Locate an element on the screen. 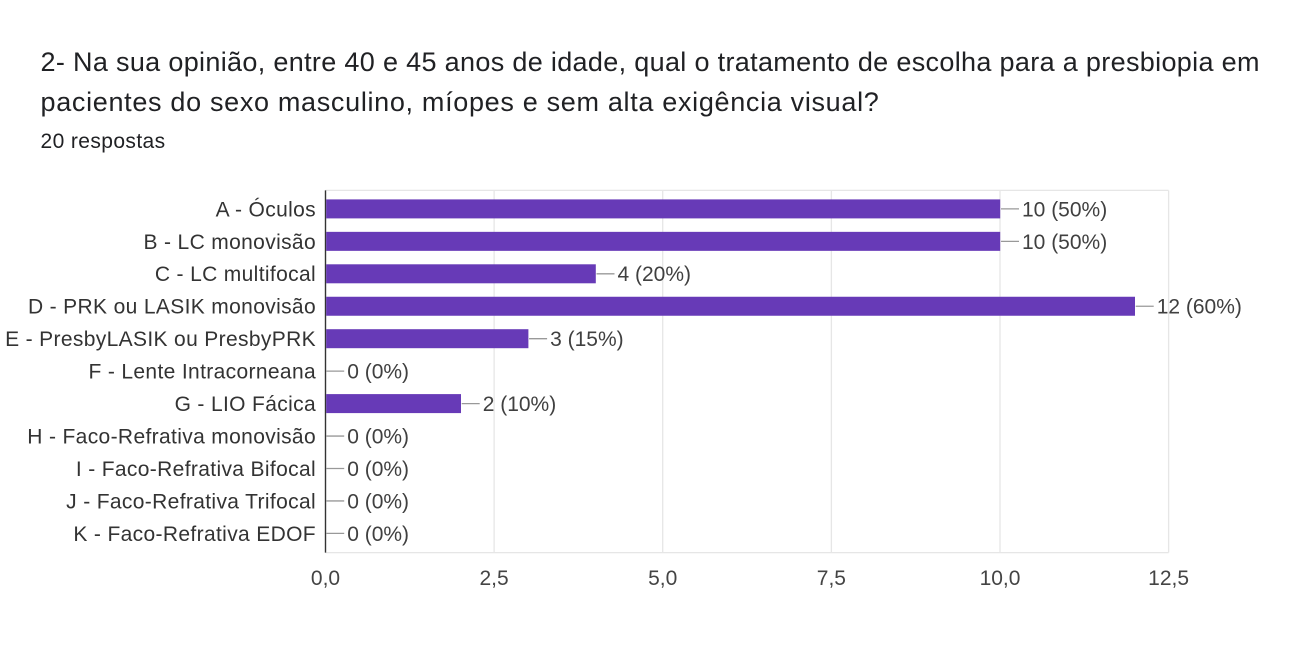  svg-text: 10,0 is located at coordinates (1000, 578).